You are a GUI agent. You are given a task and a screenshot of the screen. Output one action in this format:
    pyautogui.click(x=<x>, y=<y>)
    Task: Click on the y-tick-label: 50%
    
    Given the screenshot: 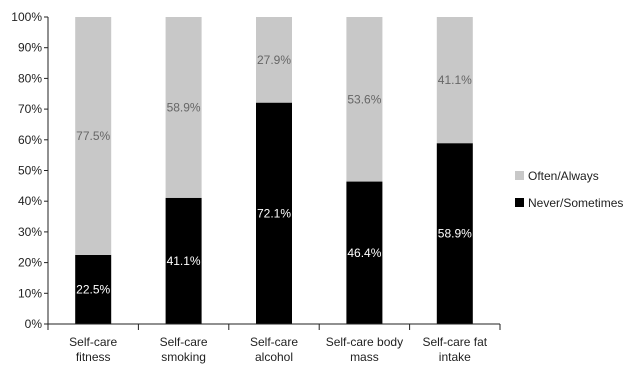 What is the action you would take?
    pyautogui.click(x=30, y=171)
    